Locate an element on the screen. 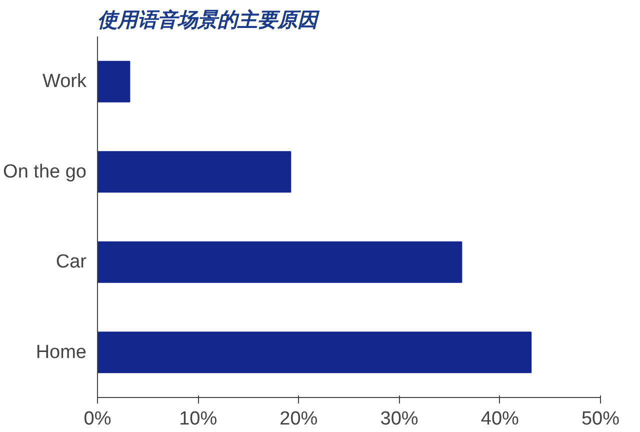 This screenshot has width=640, height=432. y-tick-label: Work is located at coordinates (64, 81).